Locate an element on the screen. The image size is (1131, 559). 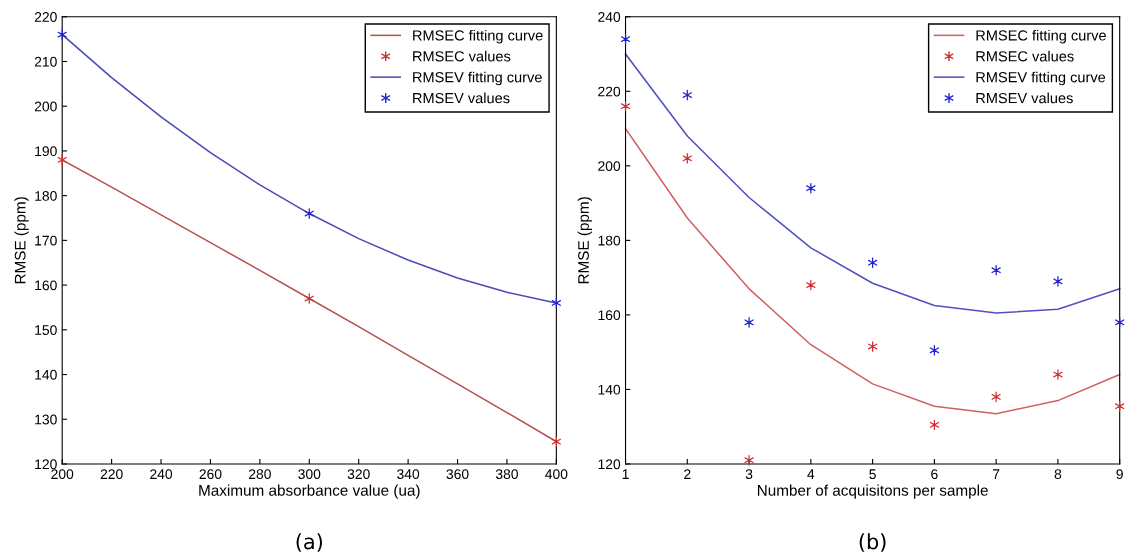
x-tick-label: 5 is located at coordinates (872, 474).